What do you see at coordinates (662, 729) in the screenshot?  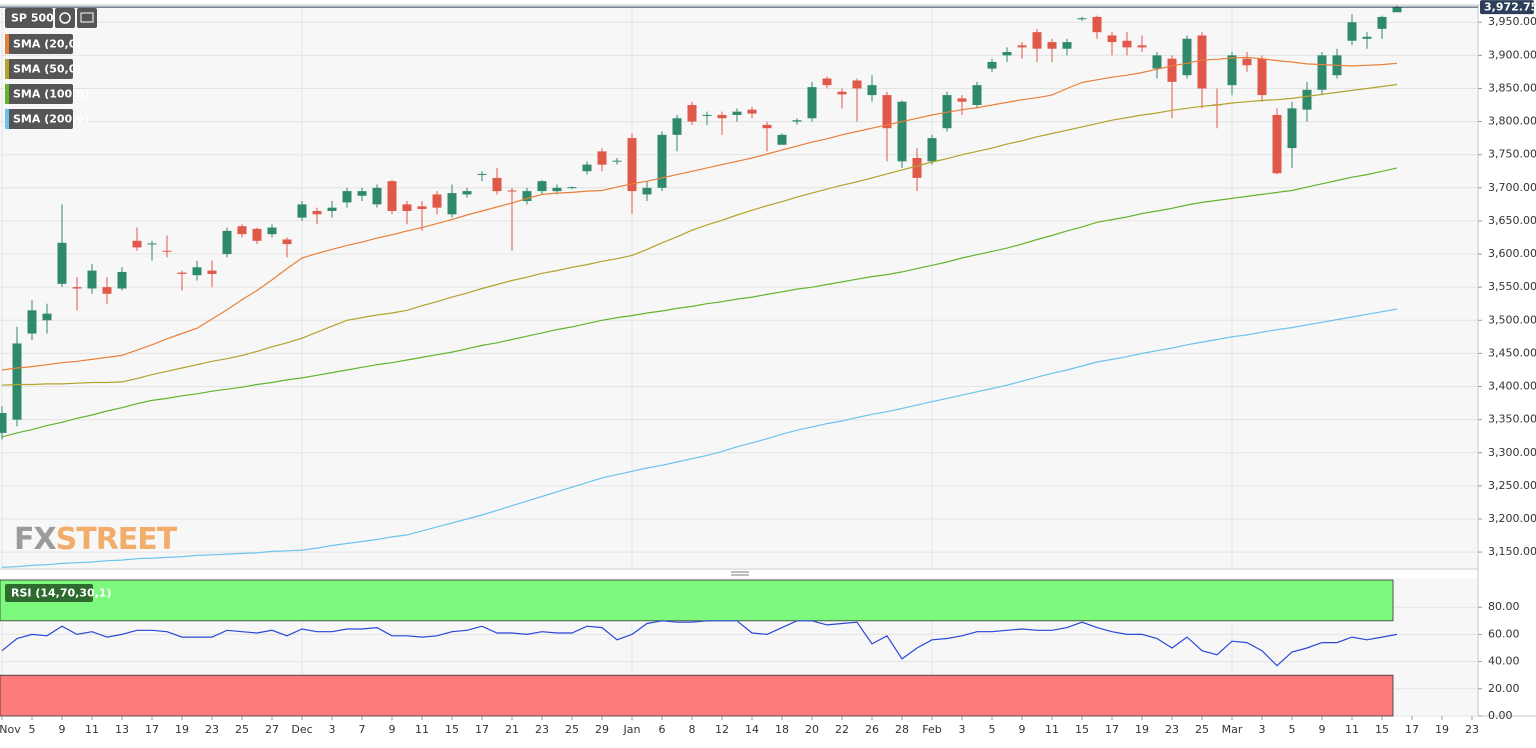 I see `x-tick-label: 6` at bounding box center [662, 729].